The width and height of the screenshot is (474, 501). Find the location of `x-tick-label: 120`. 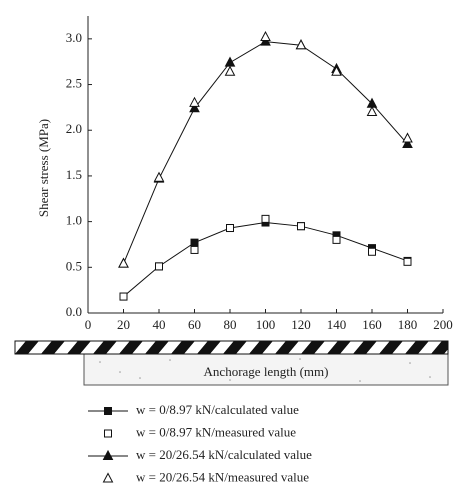

x-tick-label: 120 is located at coordinates (301, 324).